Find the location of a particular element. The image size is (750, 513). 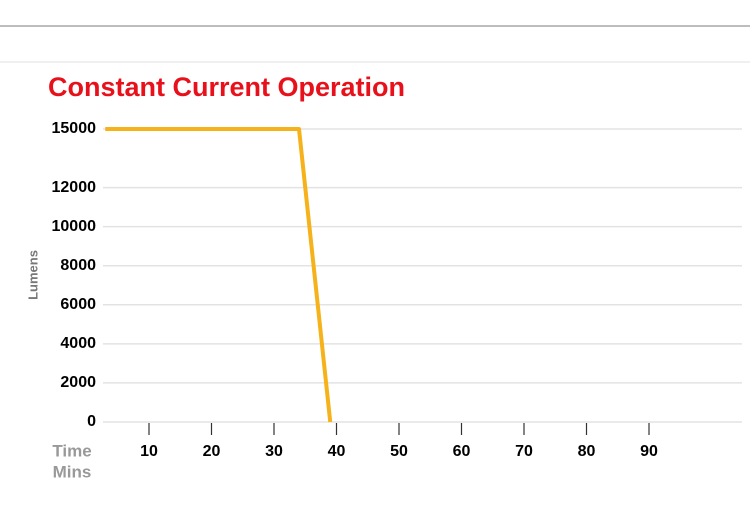

x-tick-label: 20 is located at coordinates (212, 451).